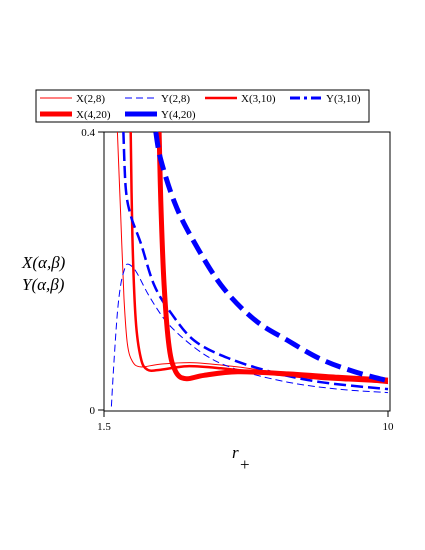  I want to click on y-axis-label-line-1: X(α,β), so click(43, 262).